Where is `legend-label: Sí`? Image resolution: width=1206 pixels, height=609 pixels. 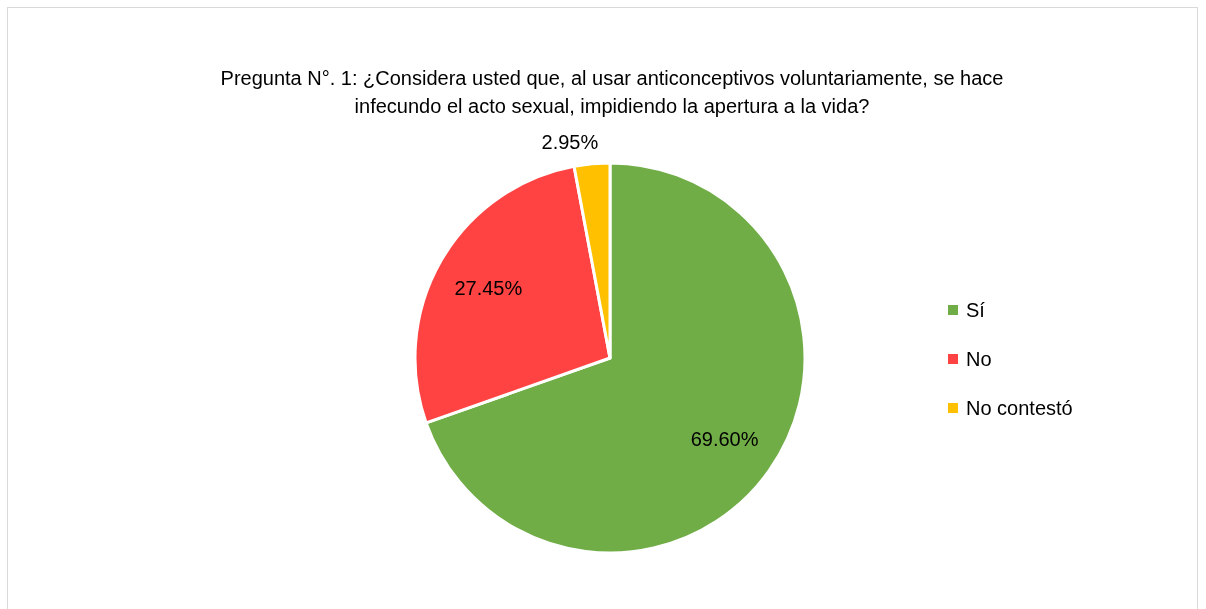
legend-label: Sí is located at coordinates (976, 310).